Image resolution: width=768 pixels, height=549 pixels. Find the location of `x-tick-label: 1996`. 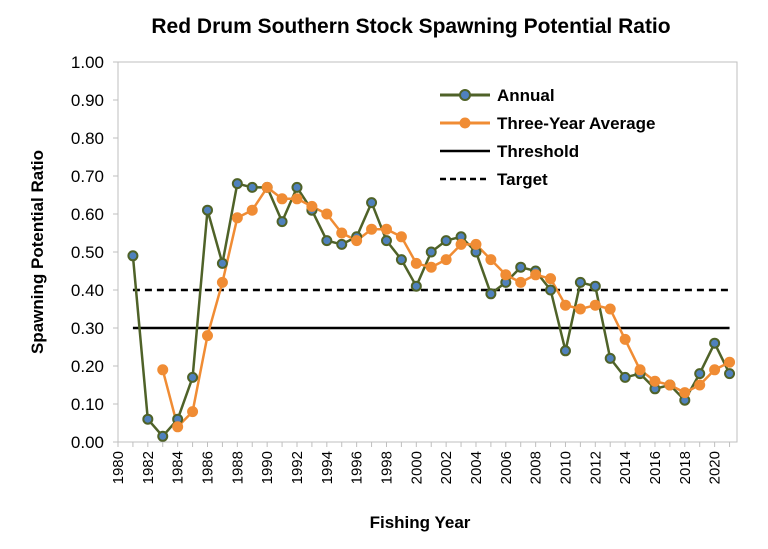

x-tick-label: 1996 is located at coordinates (357, 467).